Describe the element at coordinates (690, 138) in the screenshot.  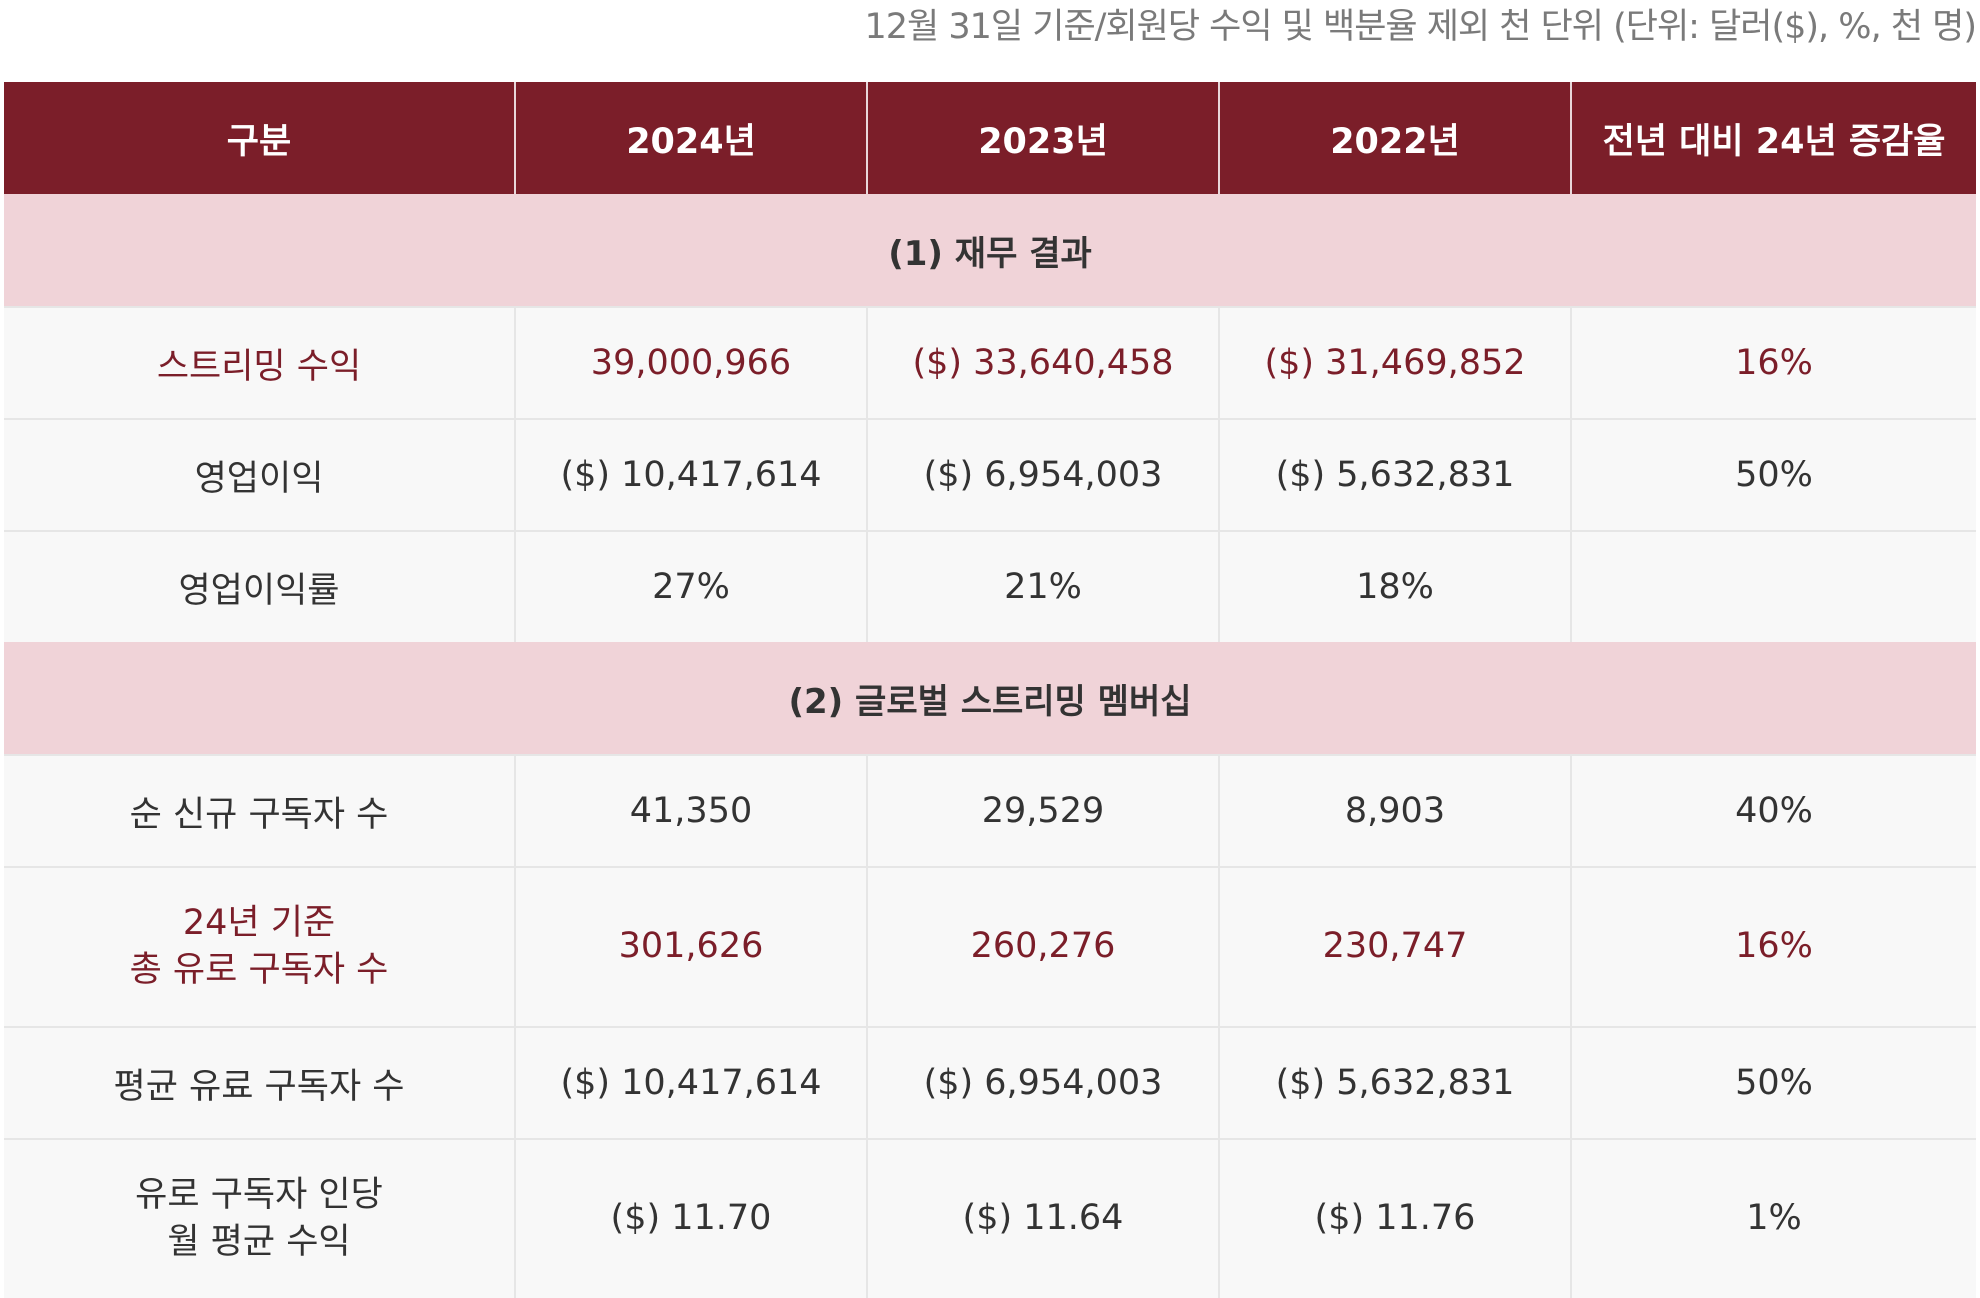
I see `header-2024: 2024년` at that location.